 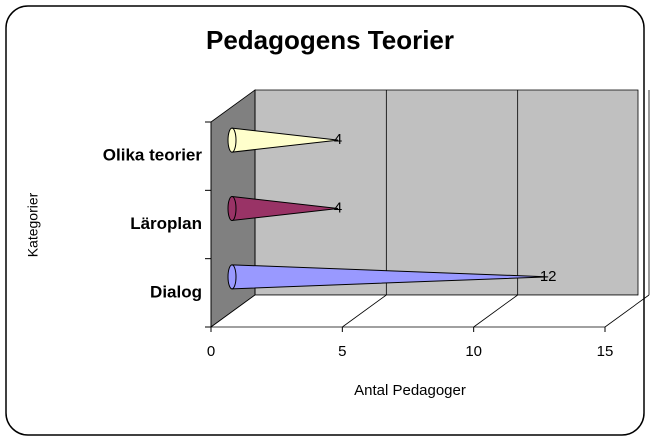 What do you see at coordinates (330, 40) in the screenshot?
I see `chart-title: Pedagogens Teorier` at bounding box center [330, 40].